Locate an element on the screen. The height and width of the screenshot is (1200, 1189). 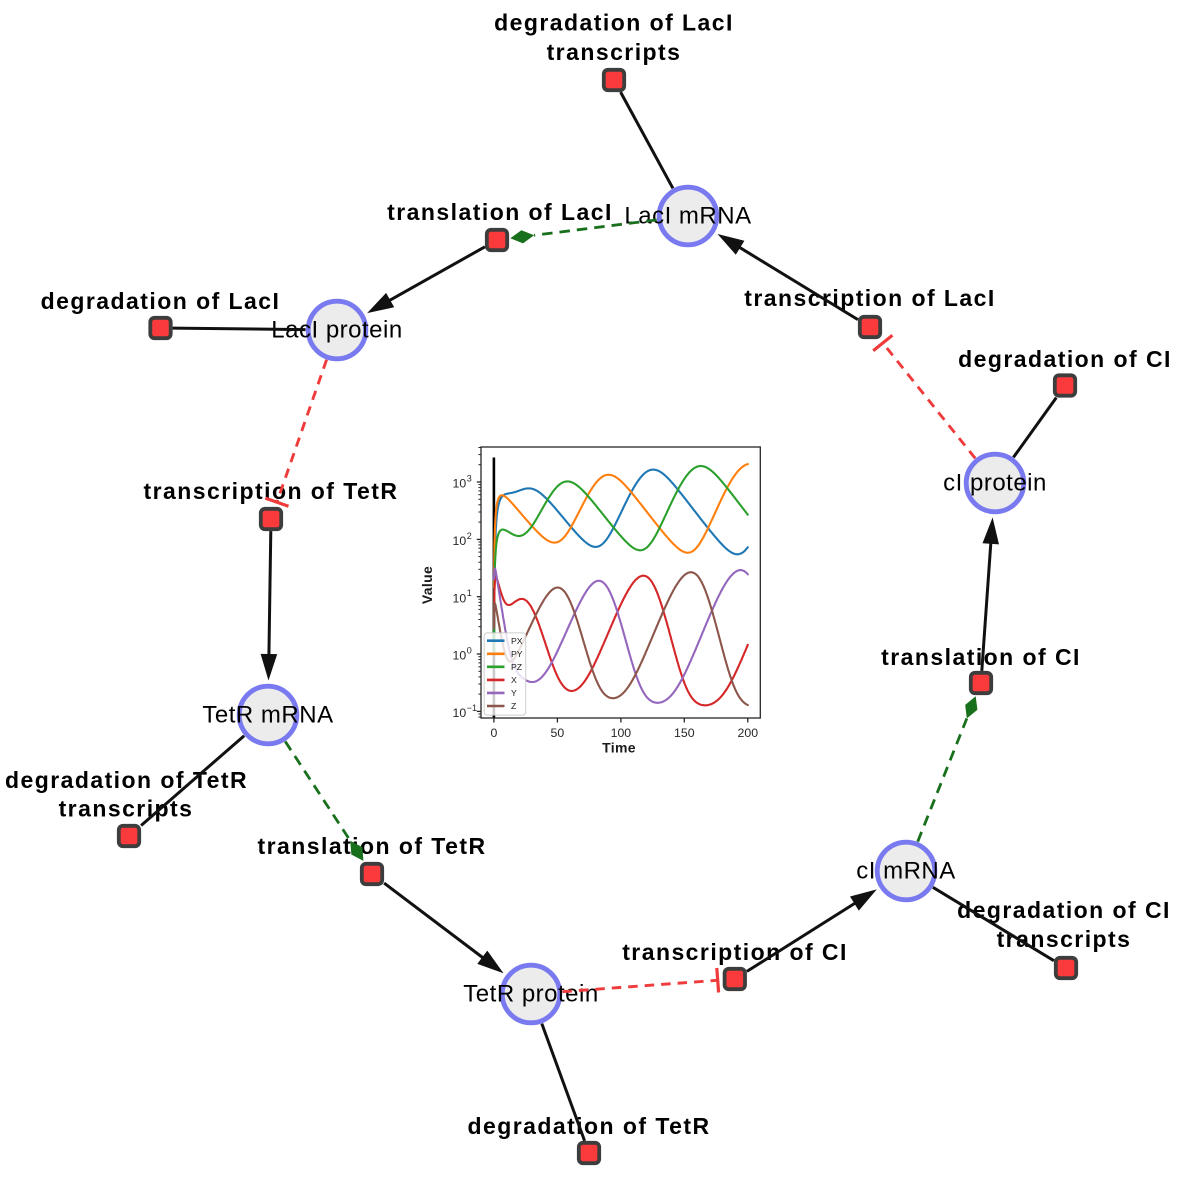
svg-text: transcripts is located at coordinates (614, 52).